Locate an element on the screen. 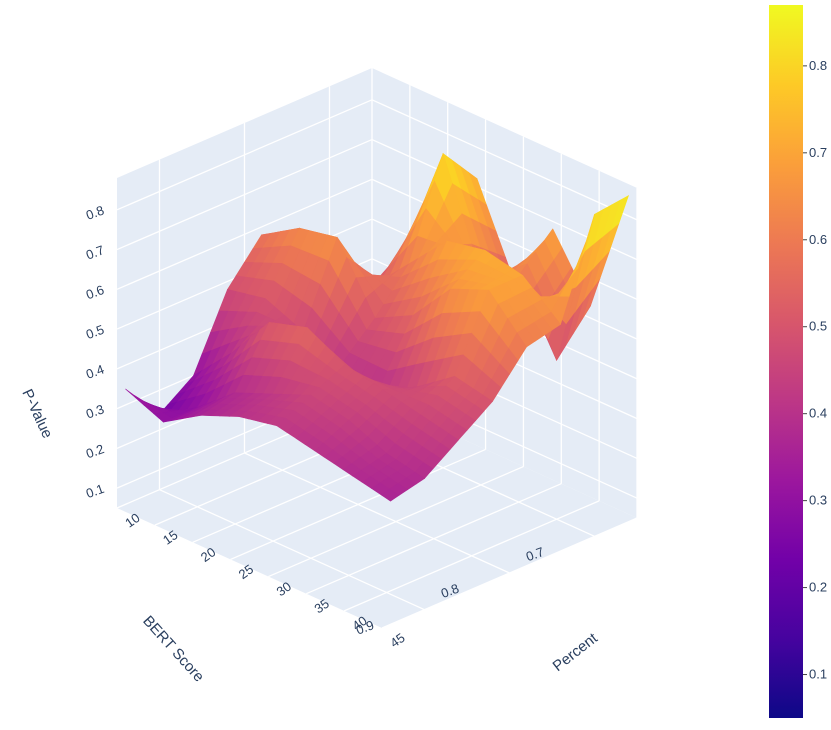 This screenshot has width=831, height=730. x-tick-label: 40 is located at coordinates (359, 623).